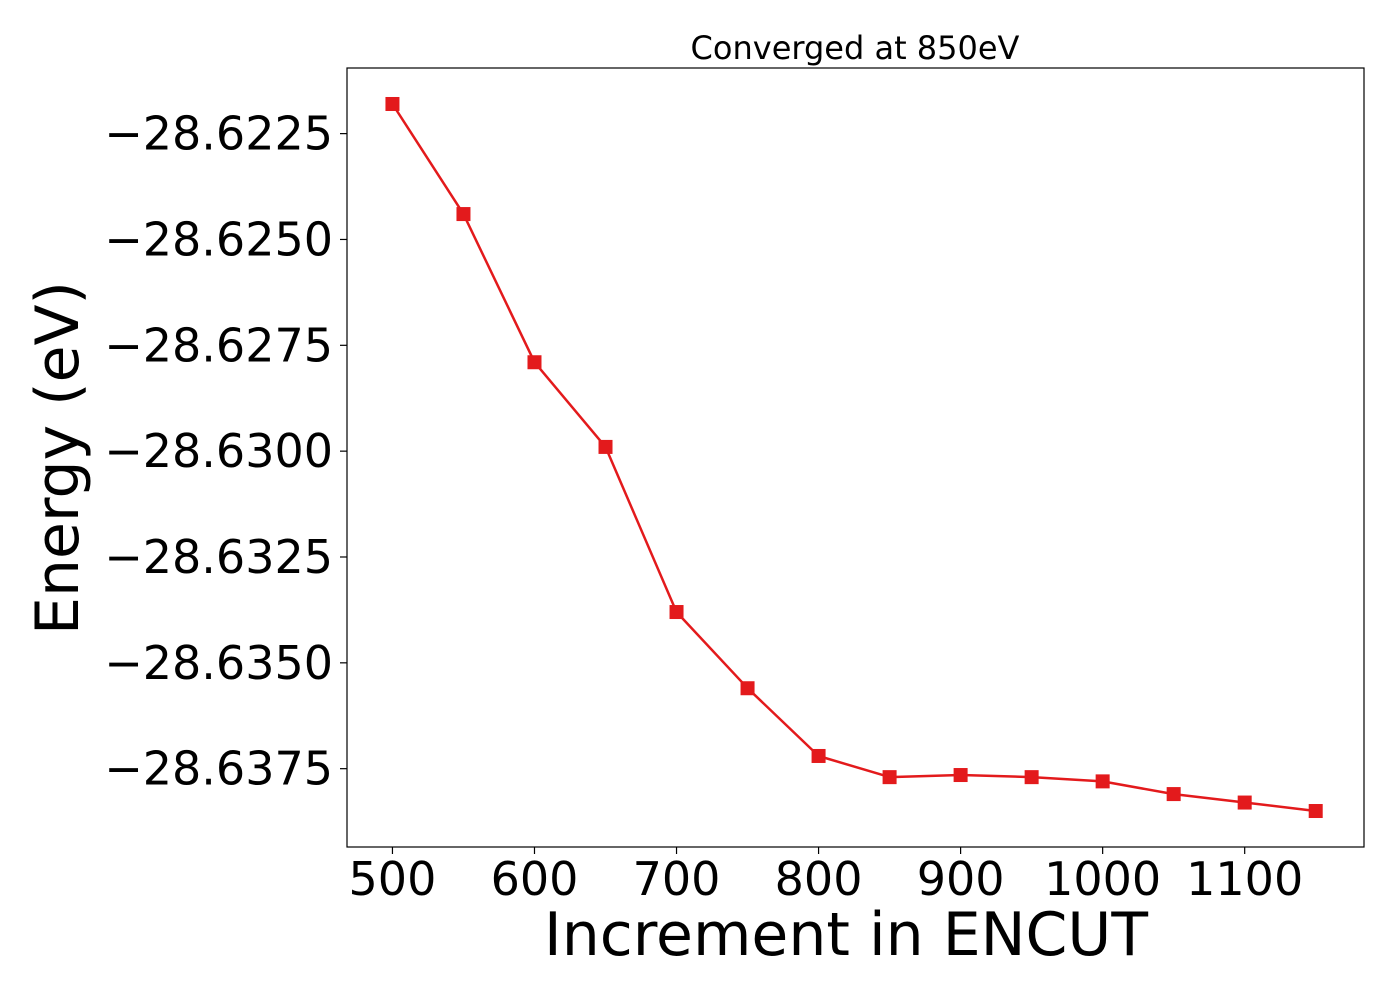  Describe the element at coordinates (218, 239) in the screenshot. I see `y-tick-label: −28.6250` at that location.